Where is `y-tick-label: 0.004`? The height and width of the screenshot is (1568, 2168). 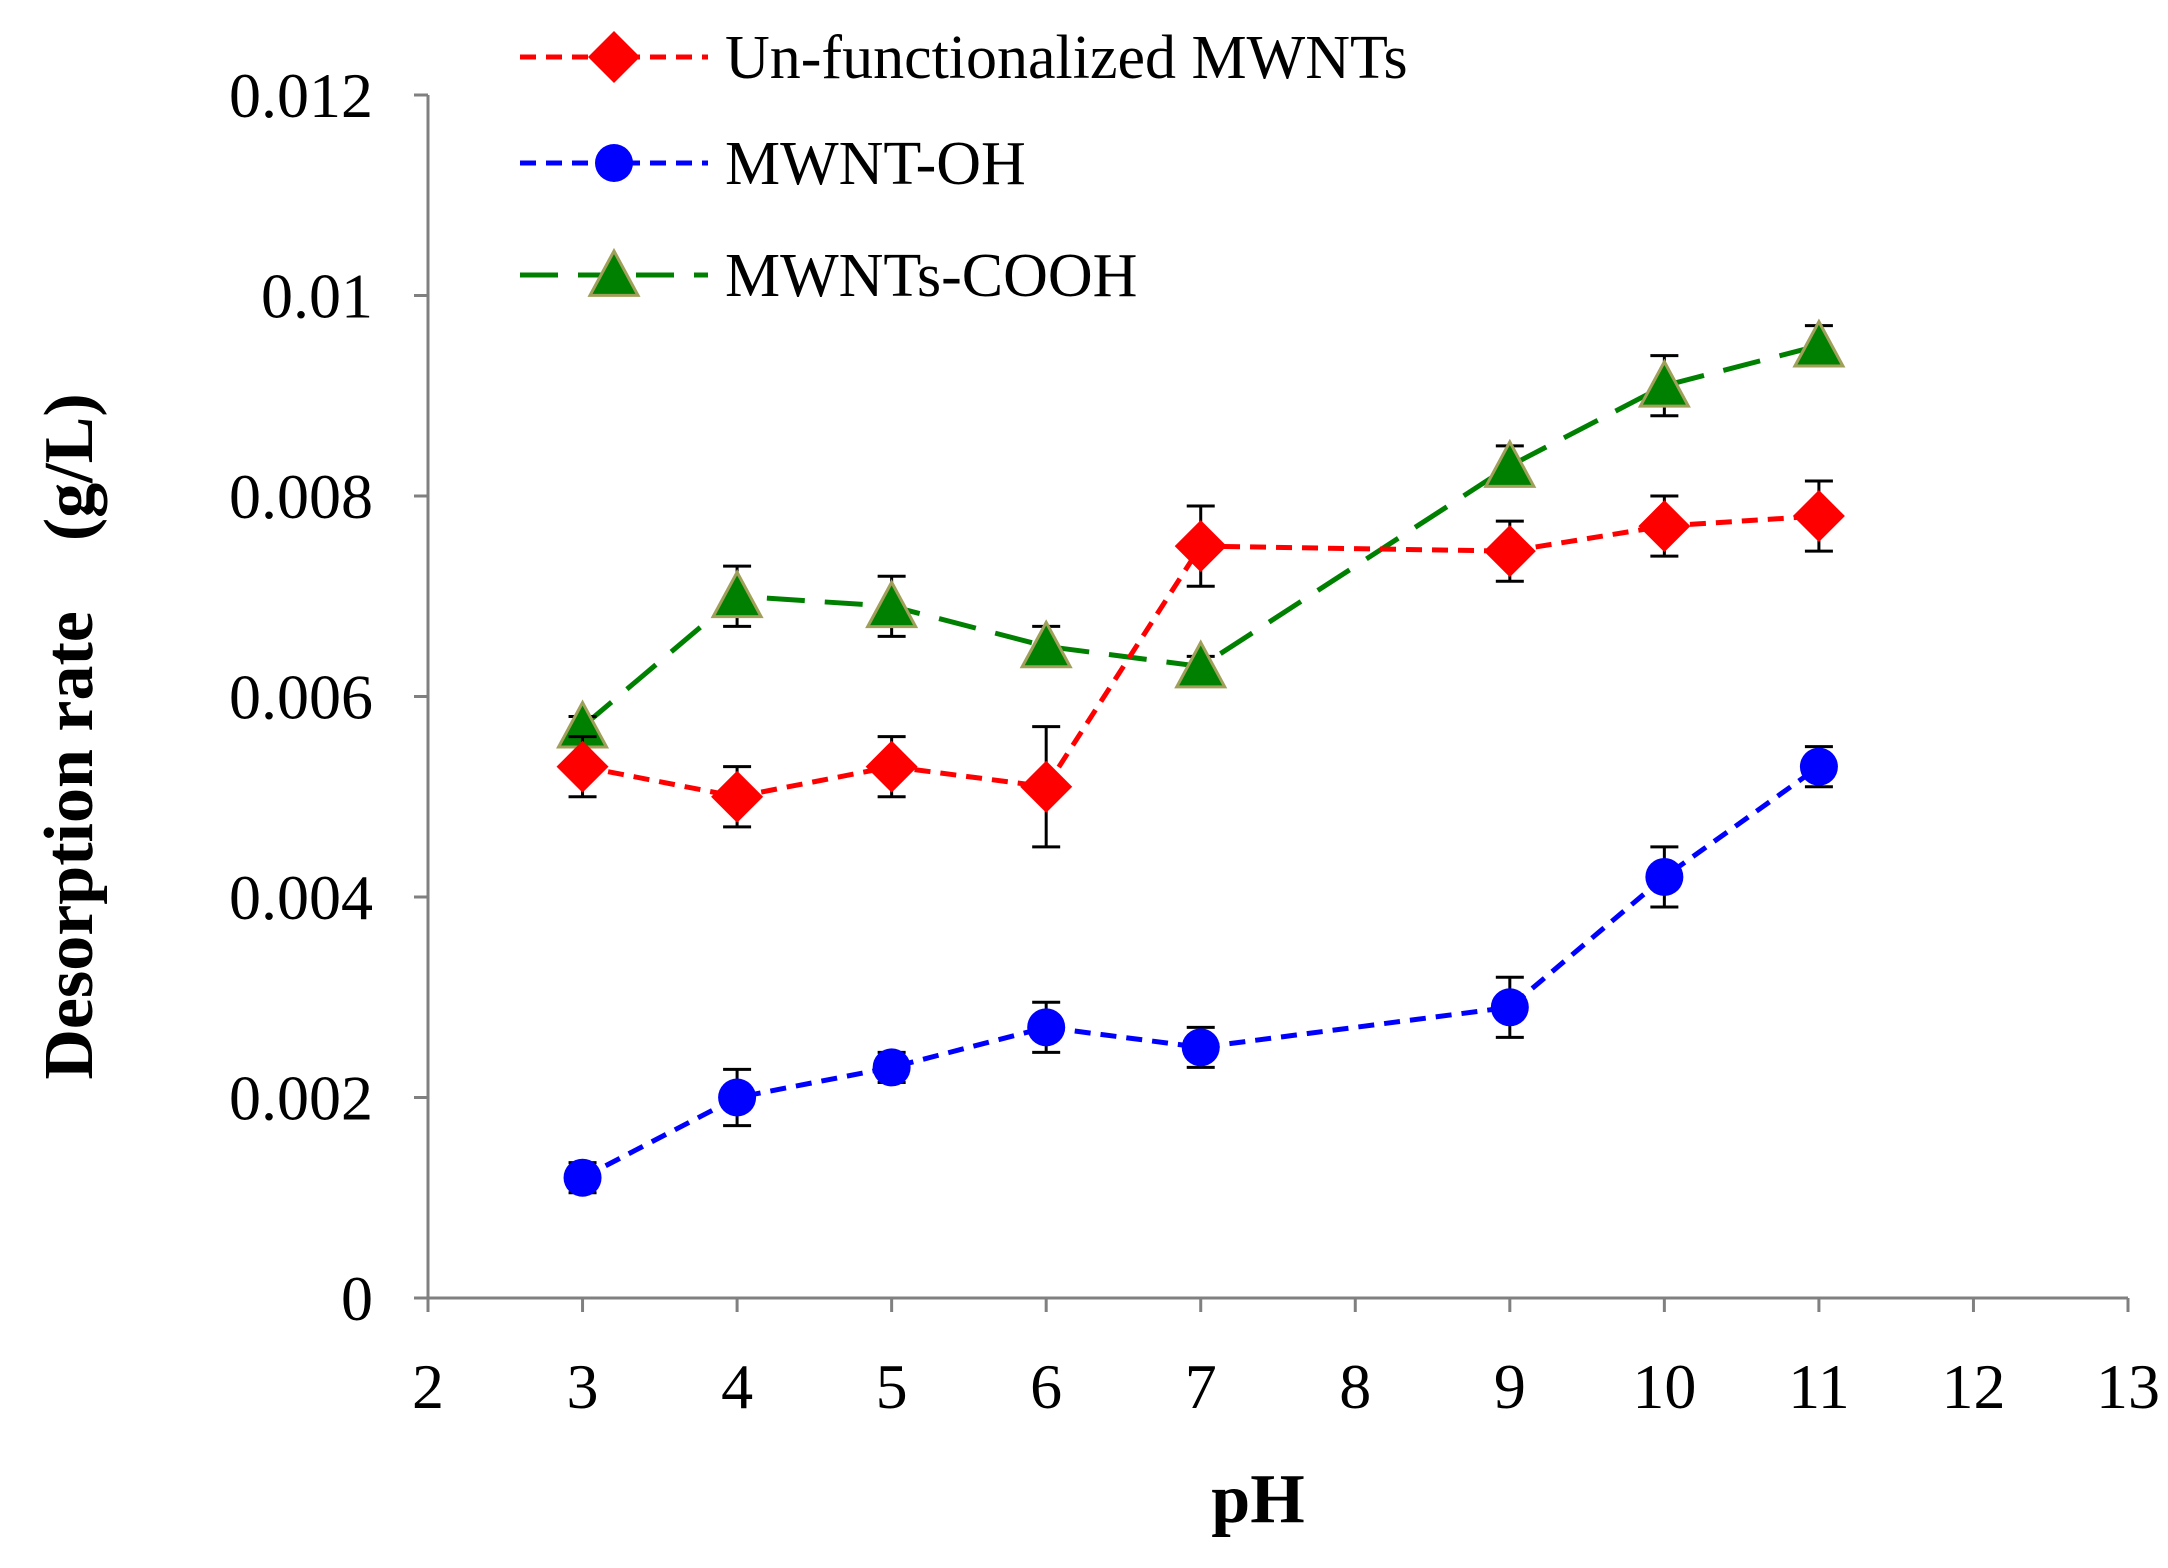
y-tick-label: 0.004 is located at coordinates (301, 897).